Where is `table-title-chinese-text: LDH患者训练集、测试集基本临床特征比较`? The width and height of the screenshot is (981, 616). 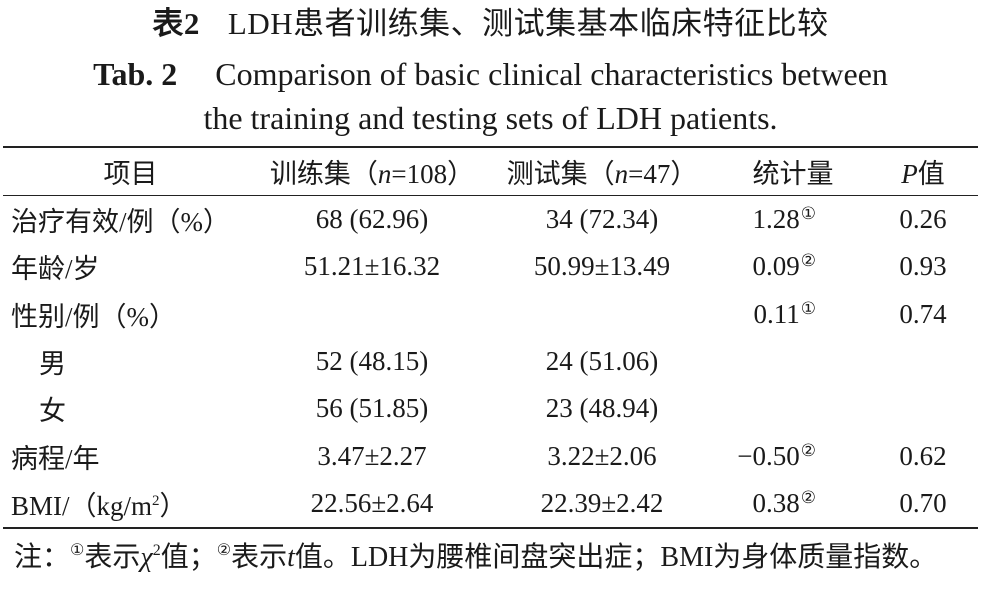
table-title-chinese-text: LDH患者训练集、测试集基本临床特征比较 is located at coordinates (528, 23).